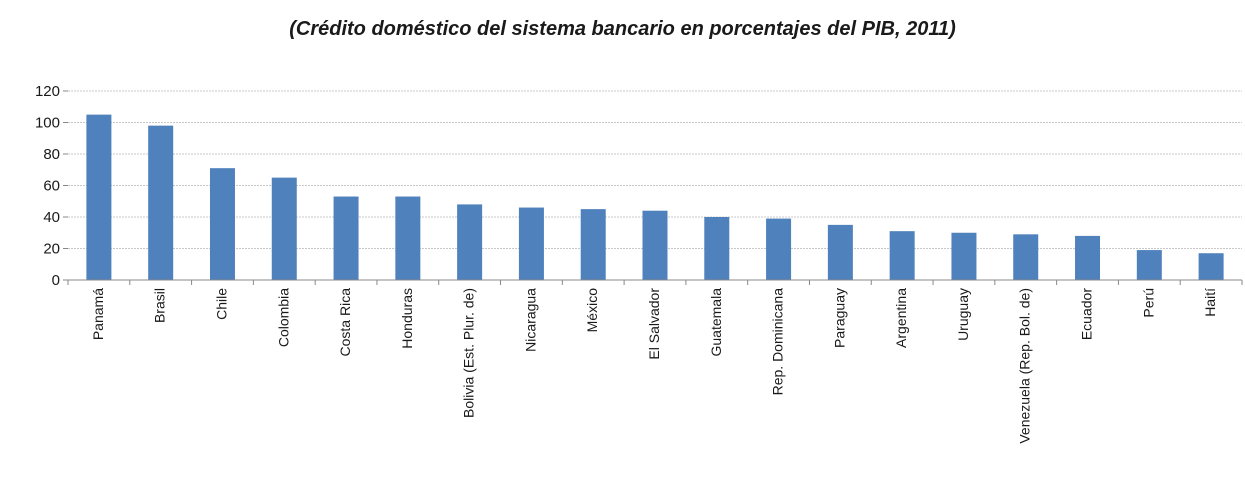  What do you see at coordinates (1087, 314) in the screenshot?
I see `x-category-label: Ecuador` at bounding box center [1087, 314].